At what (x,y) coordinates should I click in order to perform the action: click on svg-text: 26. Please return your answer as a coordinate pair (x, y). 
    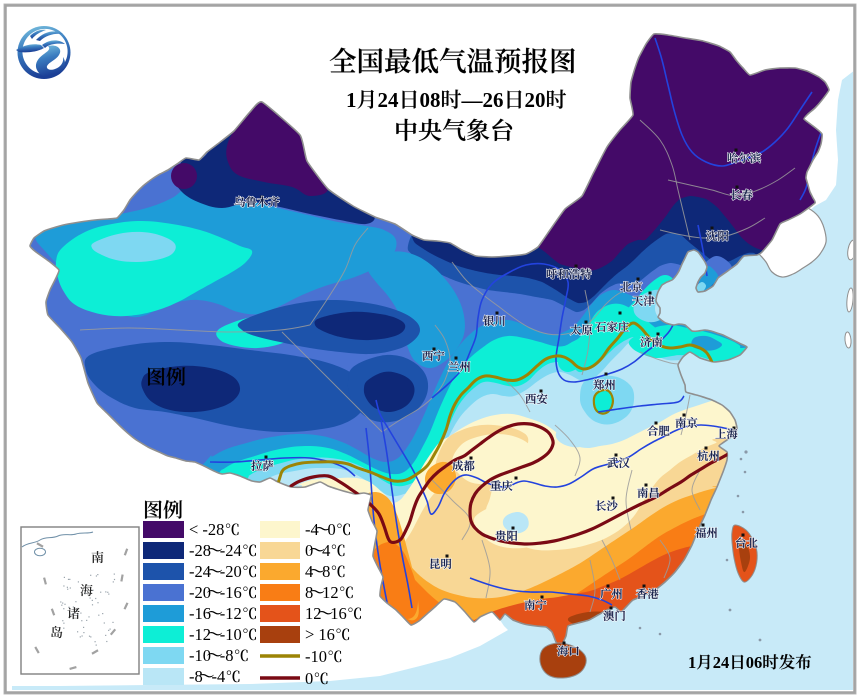
    Looking at the image, I should click on (493, 100).